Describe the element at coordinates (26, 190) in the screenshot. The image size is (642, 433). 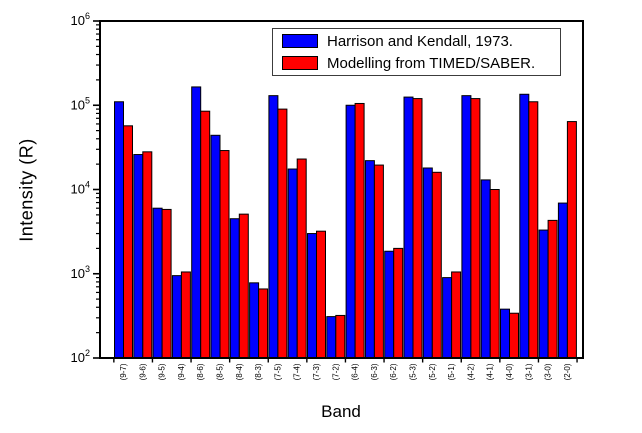
I see `y-axis-title: Intensity (R)` at that location.